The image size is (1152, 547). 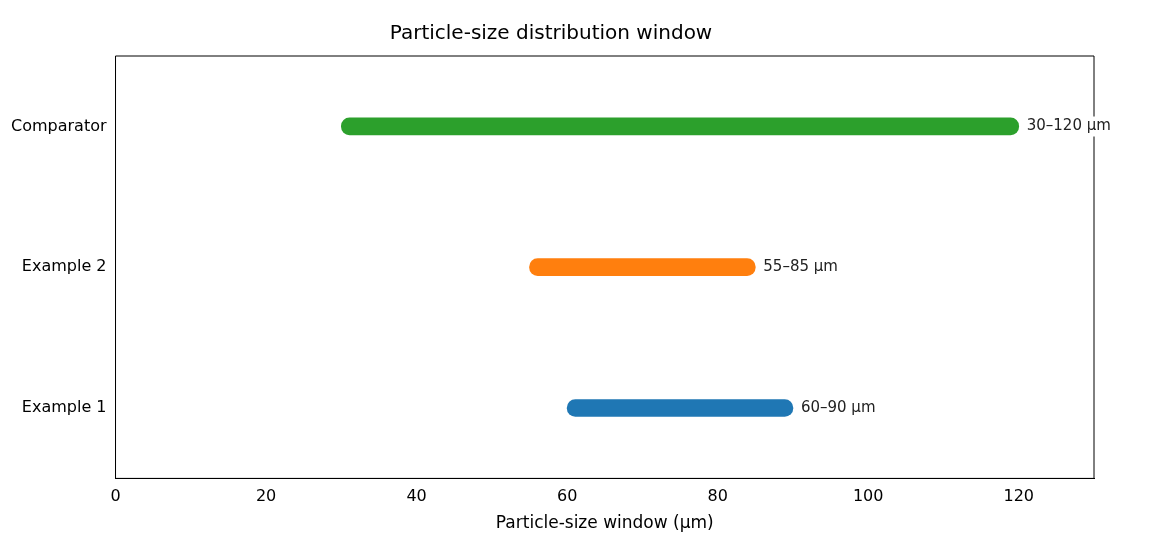 What do you see at coordinates (551, 32) in the screenshot?
I see `chart-title: Particle-size distribution window` at bounding box center [551, 32].